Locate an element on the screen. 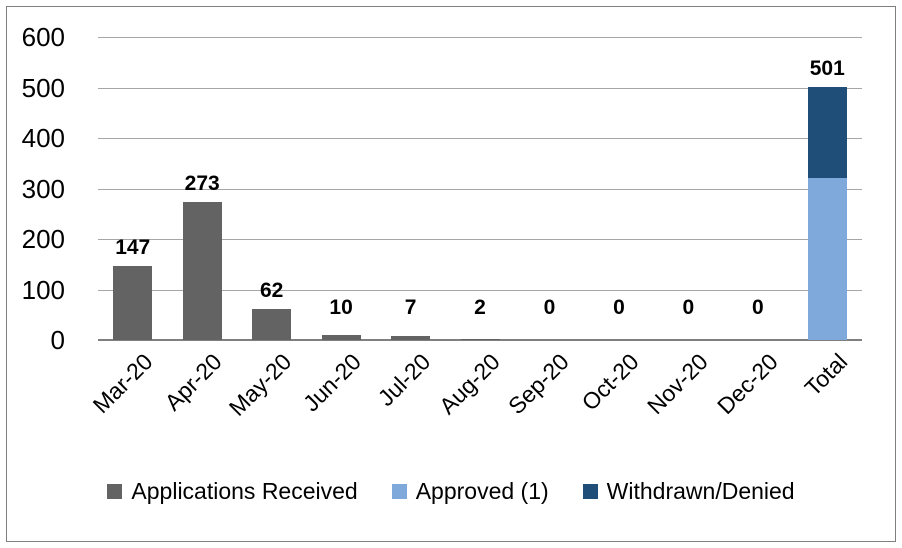 The image size is (902, 548). bar-value-label: 147 is located at coordinates (133, 247).